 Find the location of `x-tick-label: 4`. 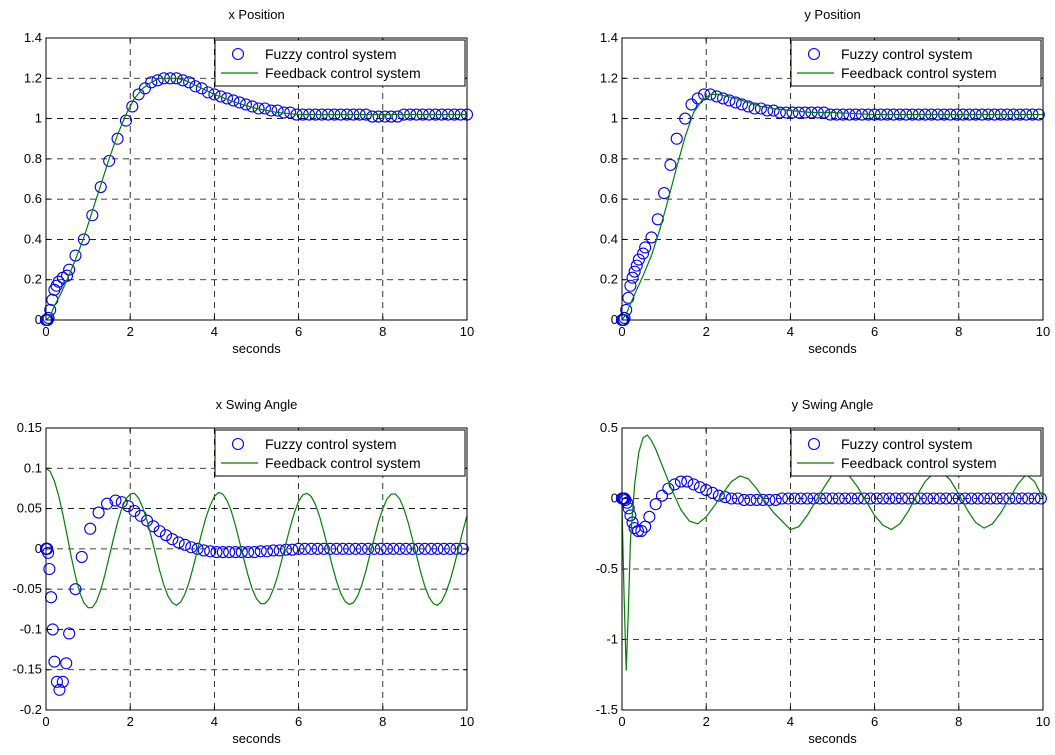

x-tick-label: 4 is located at coordinates (214, 721).